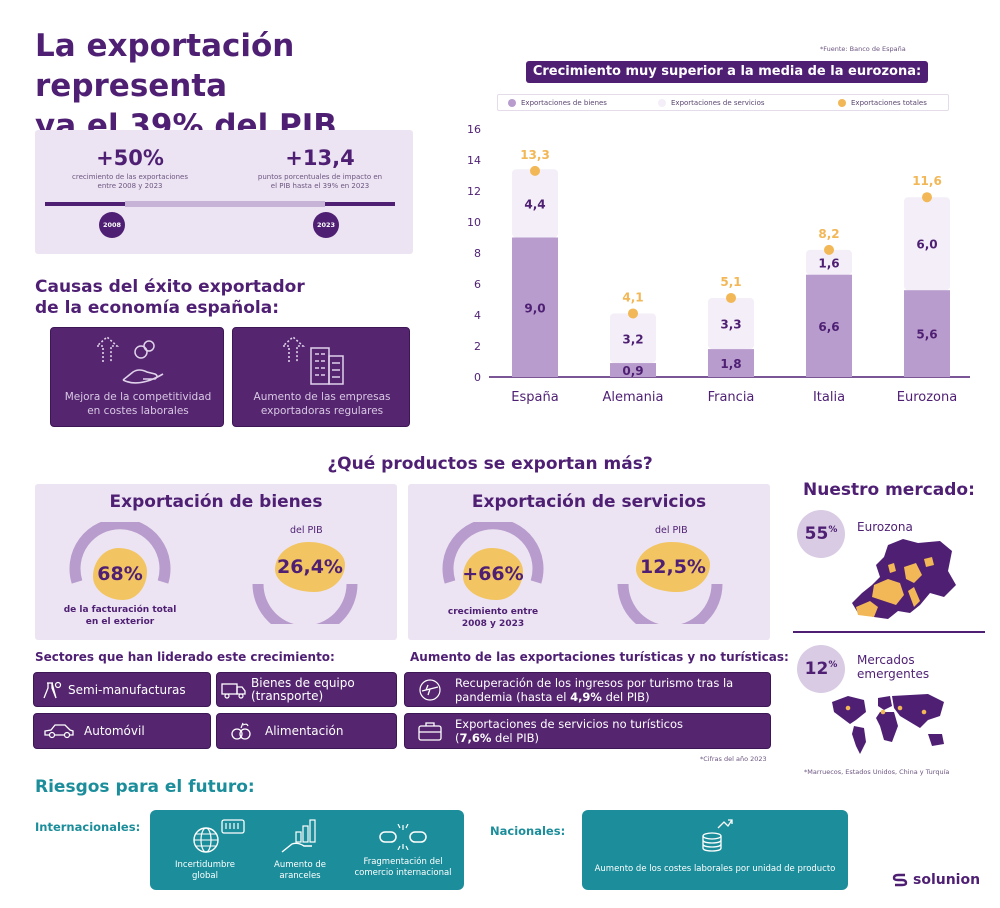  Describe the element at coordinates (947, 880) in the screenshot. I see `brand-name: solunion` at that location.